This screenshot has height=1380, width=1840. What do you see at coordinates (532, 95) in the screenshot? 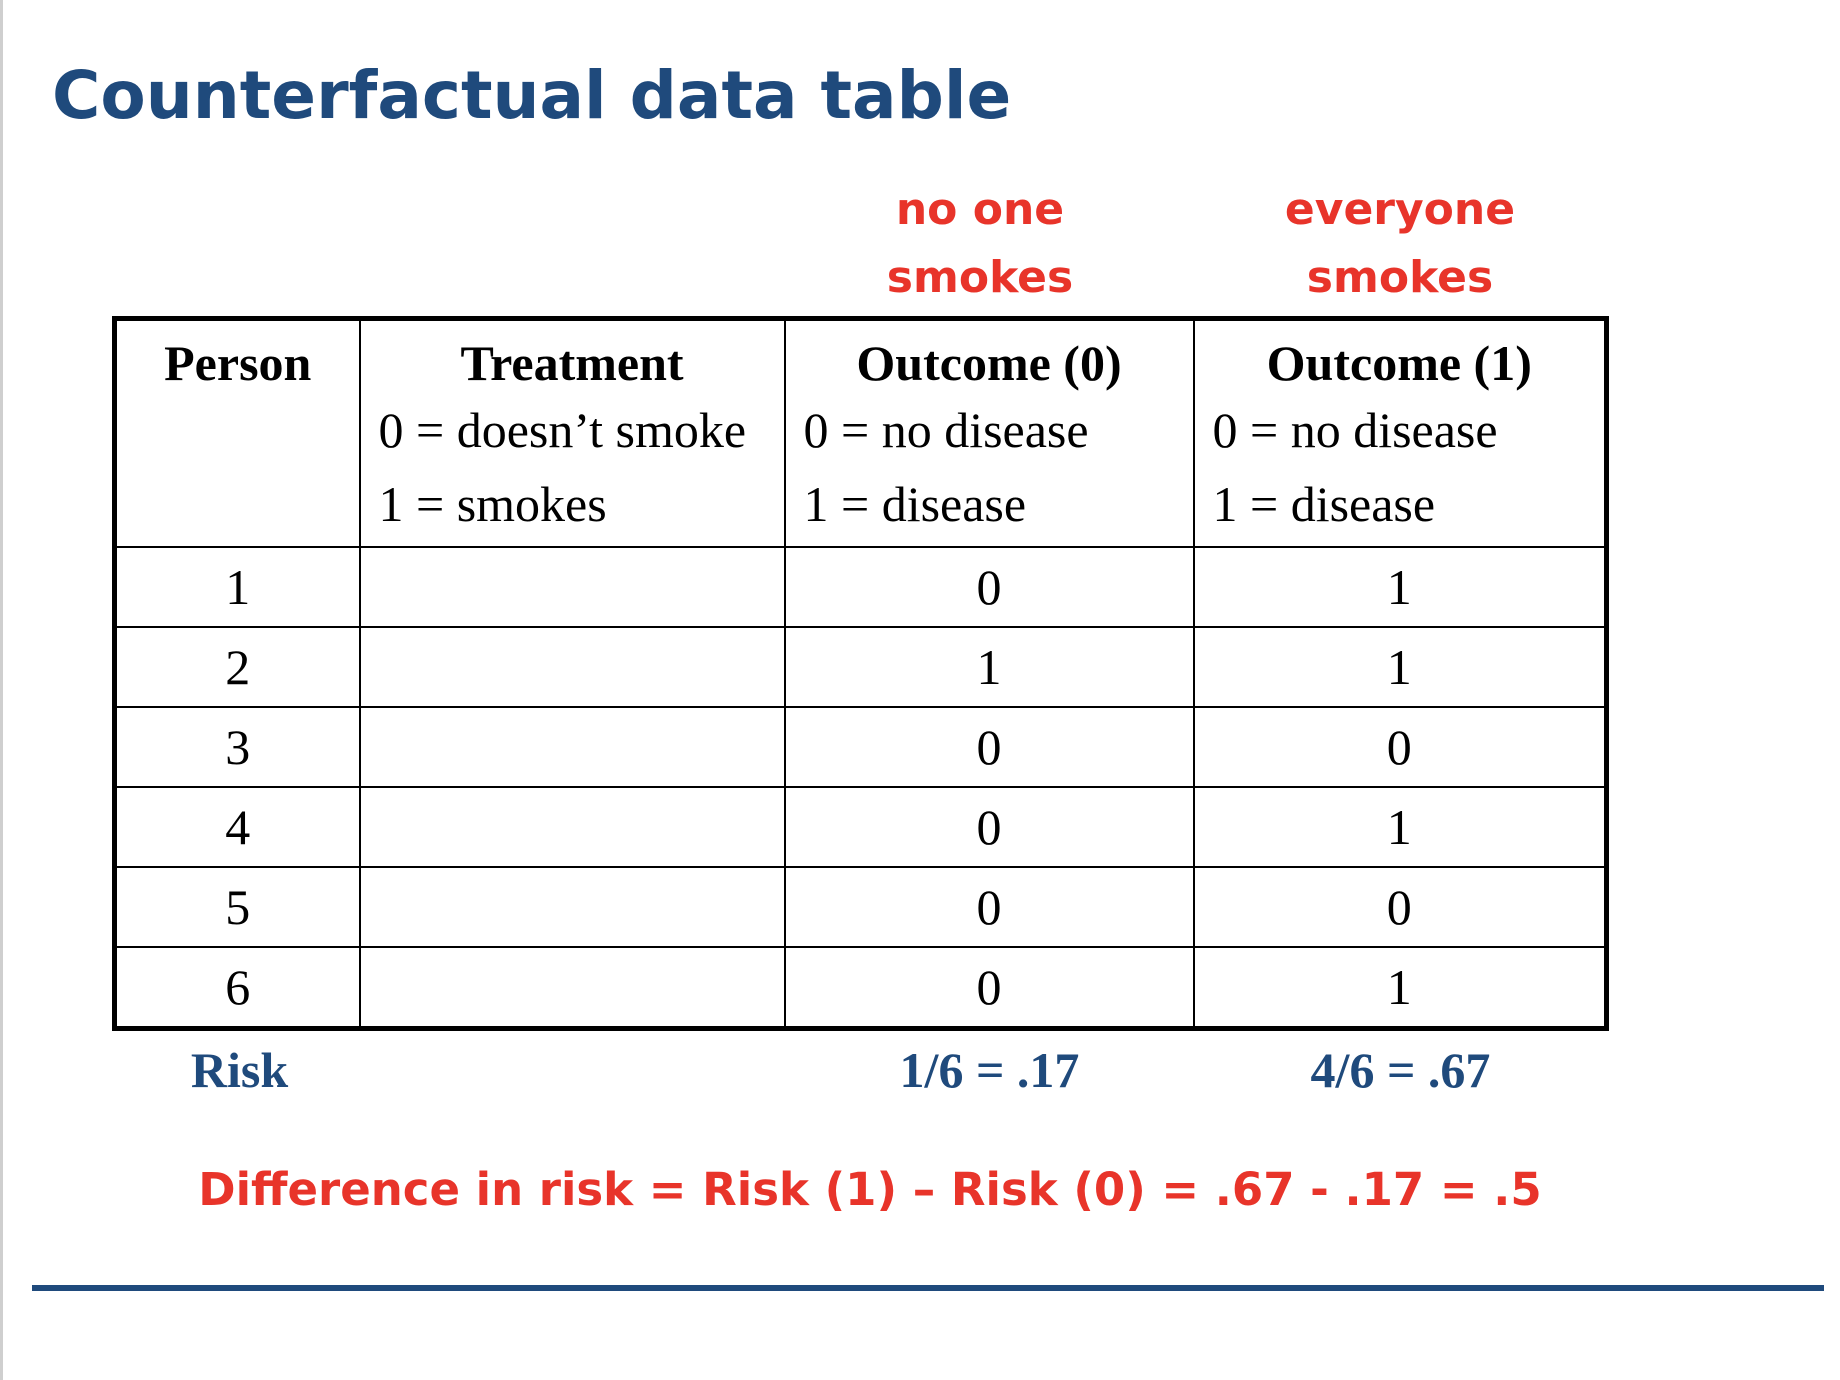
I see `slide-title: Counterfactual data table` at bounding box center [532, 95].